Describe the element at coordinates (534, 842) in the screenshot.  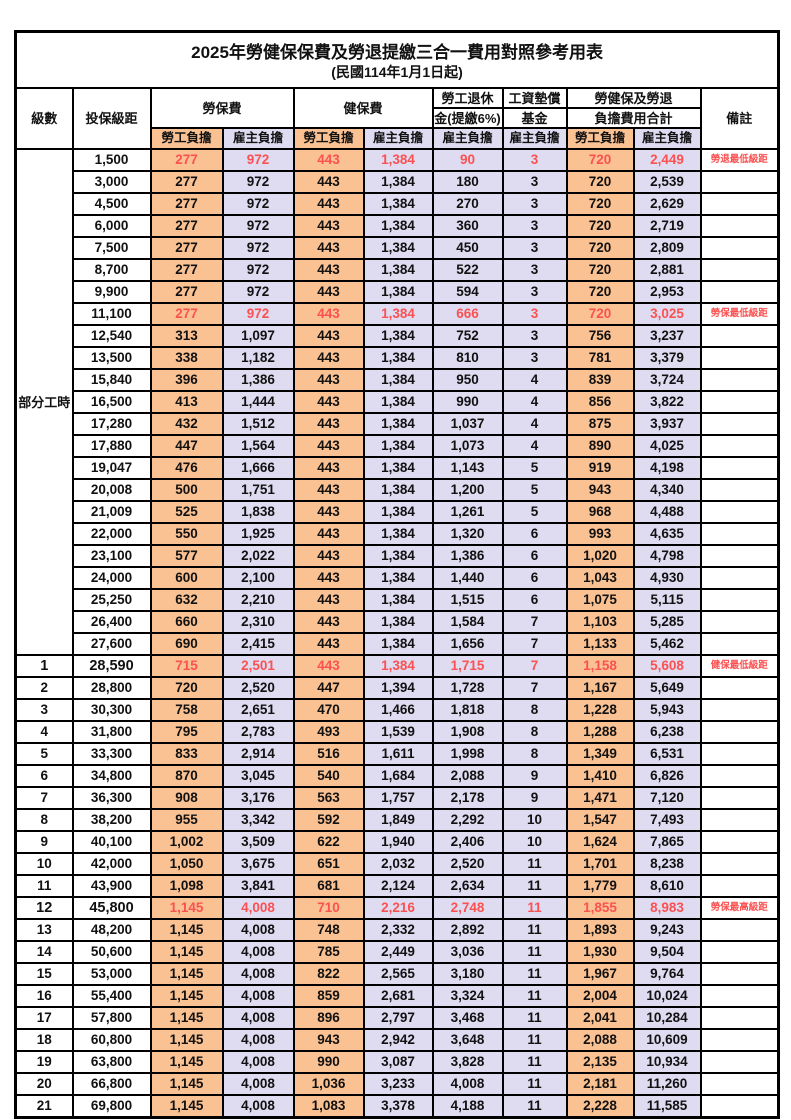
I see `cell-wage-fund-employer: 10` at that location.